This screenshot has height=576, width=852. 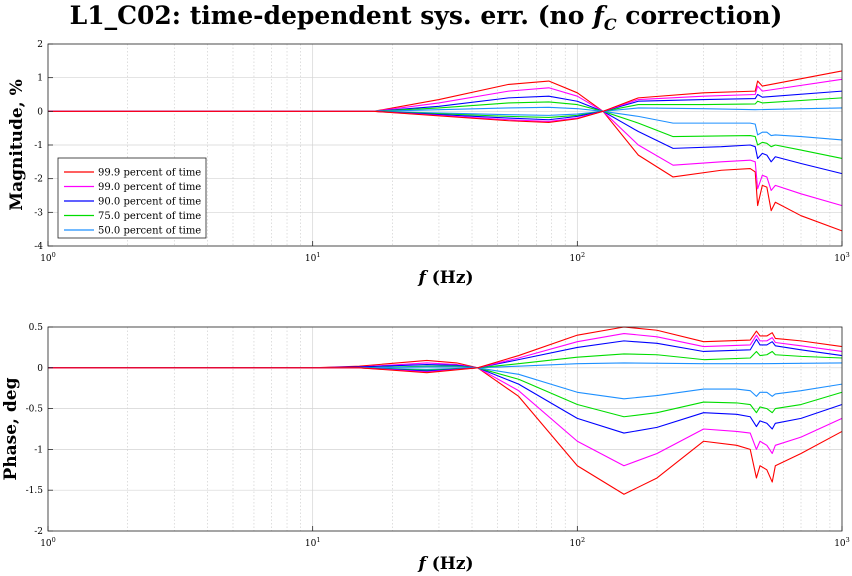 What do you see at coordinates (38, 247) in the screenshot?
I see `y-tick-label: -4` at bounding box center [38, 247].